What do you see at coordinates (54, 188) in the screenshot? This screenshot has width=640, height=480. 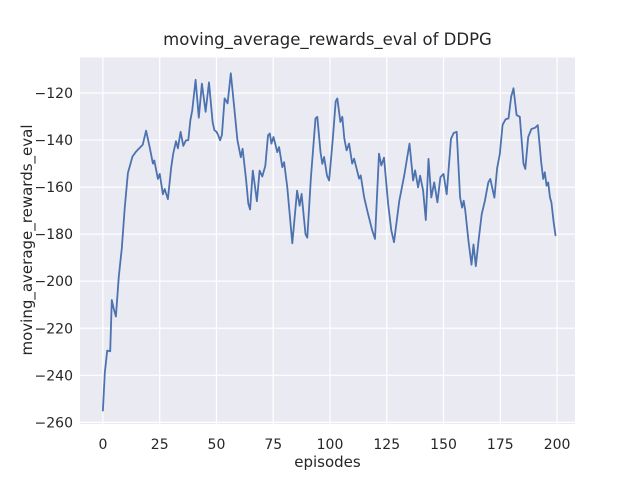 I see `y-tick-label: −160` at bounding box center [54, 188].